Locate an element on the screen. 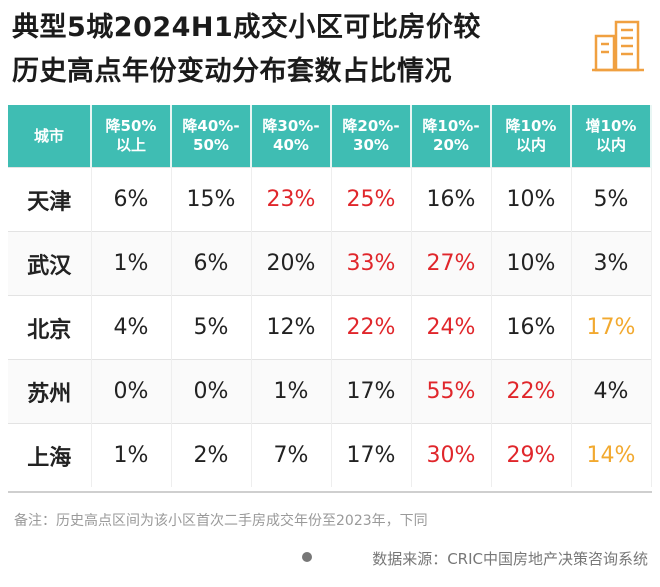 Image resolution: width=660 pixels, height=587 pixels. column-header: 增10%以内 is located at coordinates (611, 136).